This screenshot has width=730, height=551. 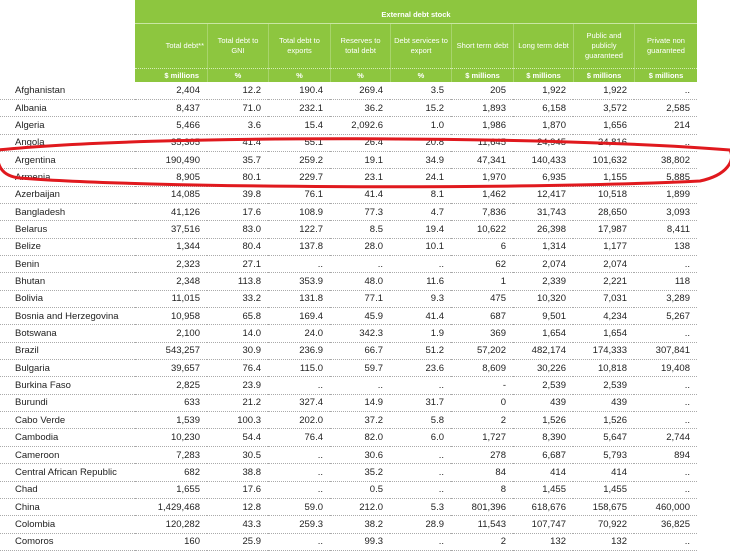 I want to click on table-cell: 682, so click(x=171, y=473).